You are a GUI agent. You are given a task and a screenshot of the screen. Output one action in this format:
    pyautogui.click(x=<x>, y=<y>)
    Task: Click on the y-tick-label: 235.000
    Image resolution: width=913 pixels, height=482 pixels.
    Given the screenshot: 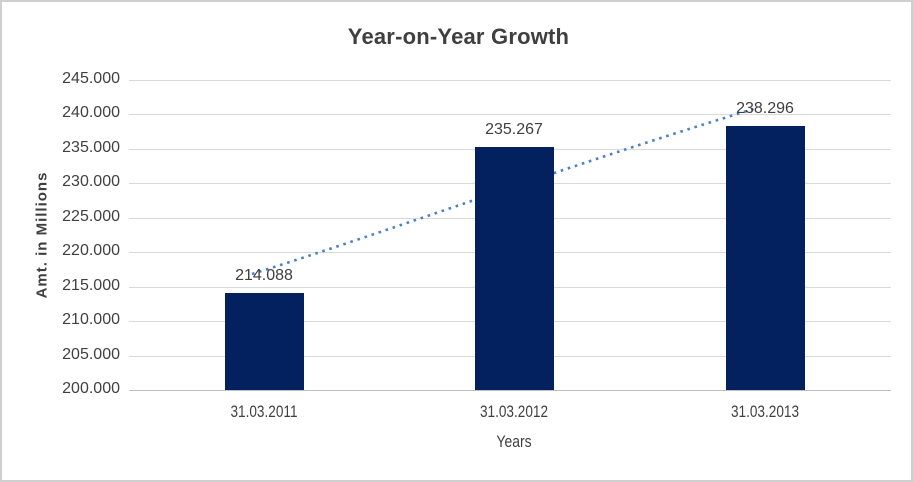 What is the action you would take?
    pyautogui.click(x=91, y=147)
    